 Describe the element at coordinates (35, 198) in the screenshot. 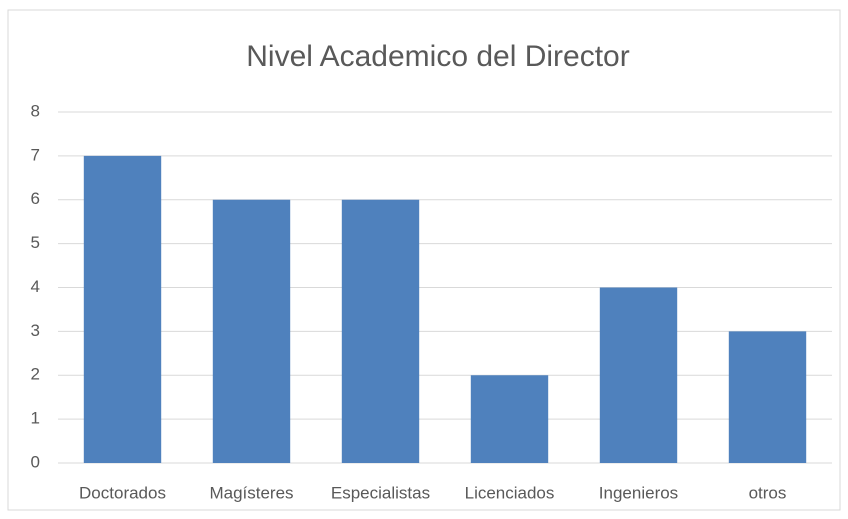

I see `y-tick-label: 6` at that location.